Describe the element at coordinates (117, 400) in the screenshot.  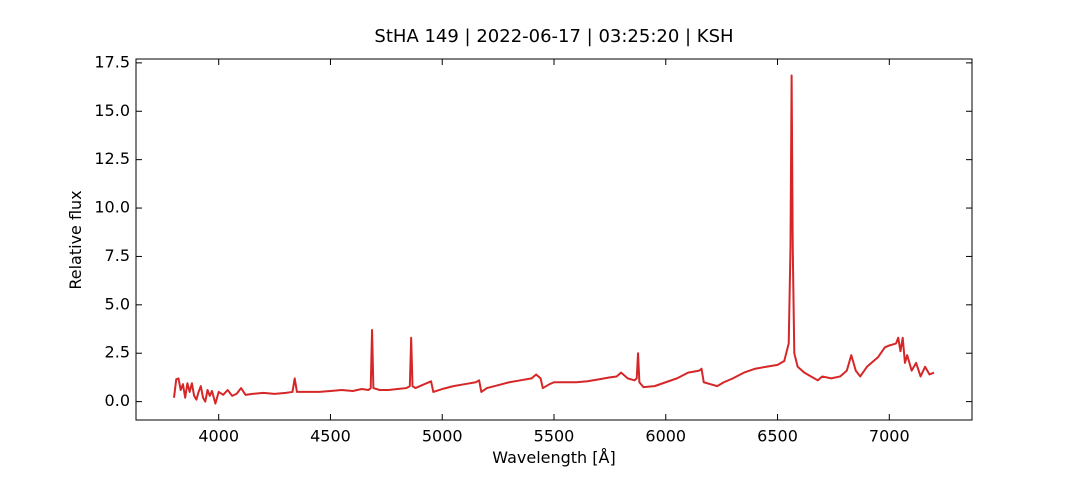
I see `y-tick-label: 0.0` at that location.